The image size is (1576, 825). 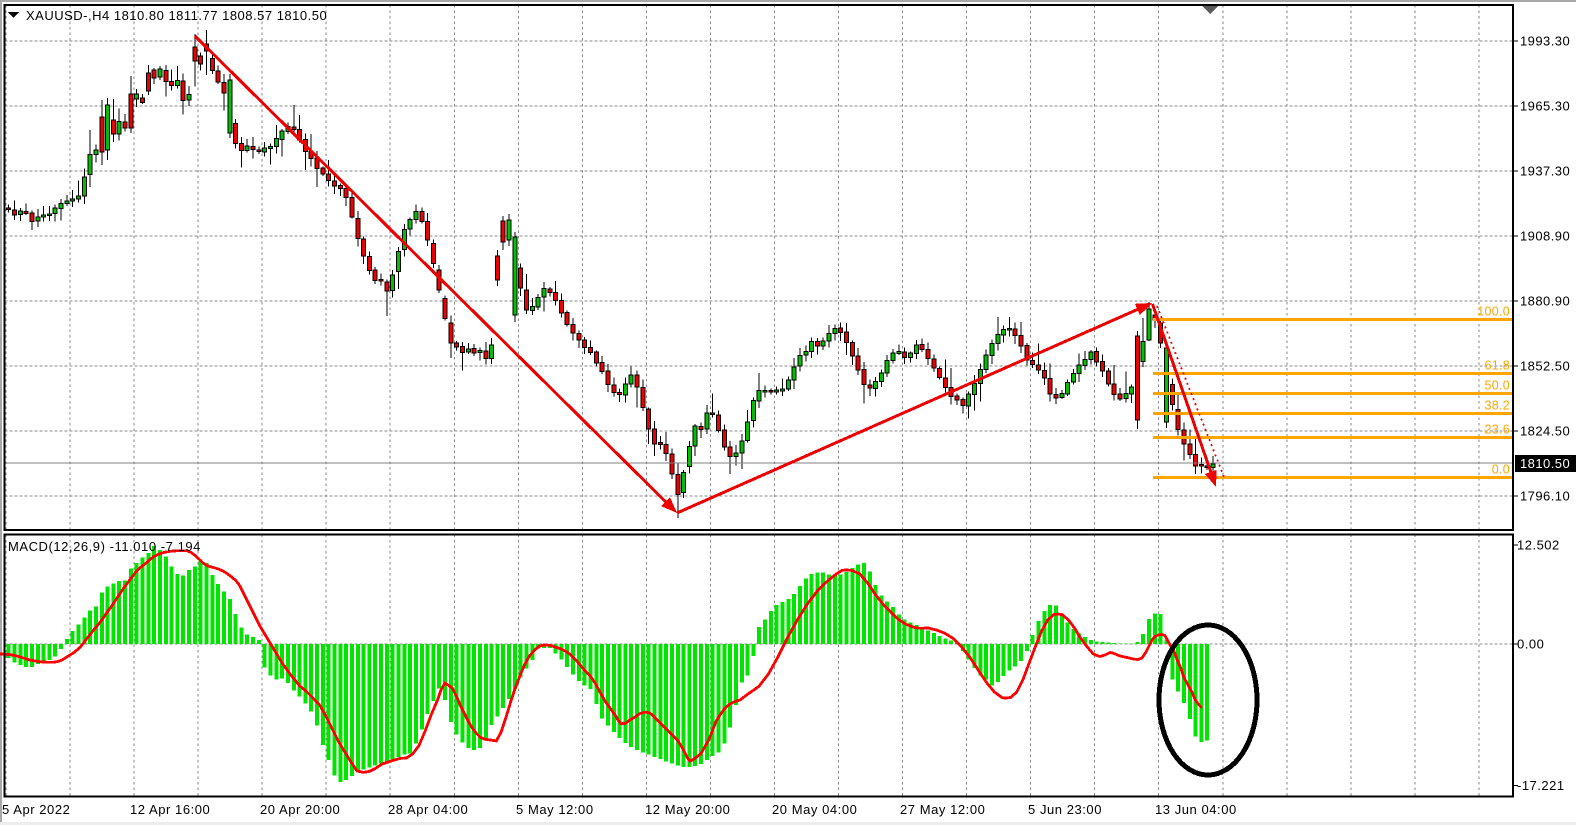 What do you see at coordinates (428, 809) in the screenshot?
I see `svg-text: 28 Apr 04:00` at bounding box center [428, 809].